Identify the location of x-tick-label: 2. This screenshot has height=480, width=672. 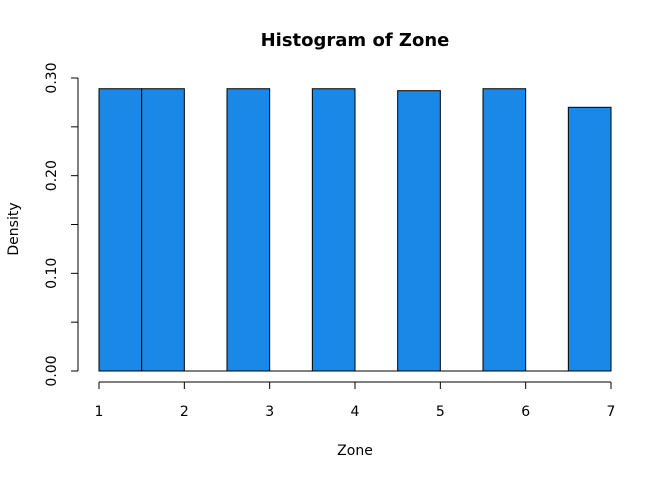
(184, 412).